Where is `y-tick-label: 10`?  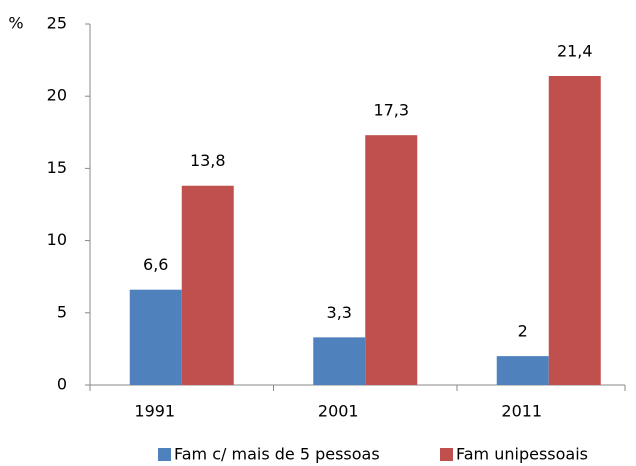 y-tick-label: 10 is located at coordinates (57, 239).